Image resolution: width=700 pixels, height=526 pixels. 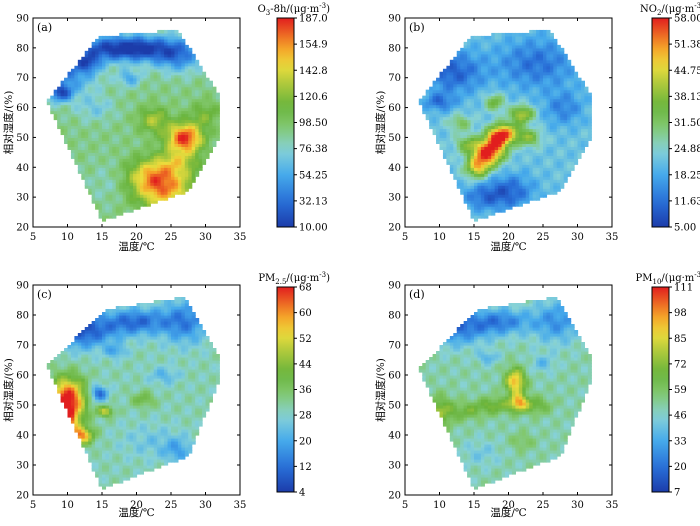 I want to click on colorbar-tick-label: 11.63, so click(x=687, y=201).